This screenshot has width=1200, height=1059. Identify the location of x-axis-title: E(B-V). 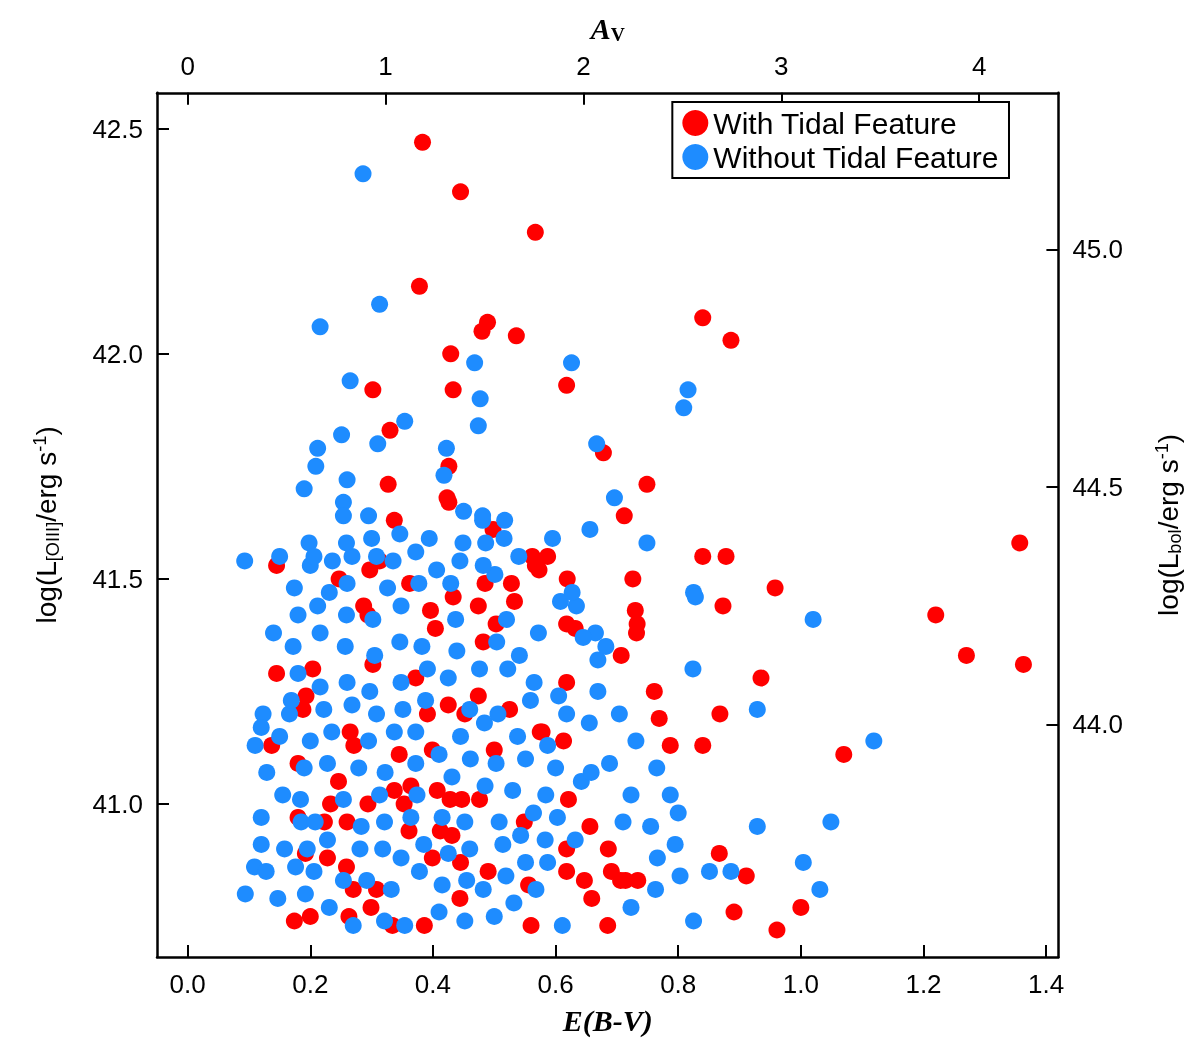
(607, 1020).